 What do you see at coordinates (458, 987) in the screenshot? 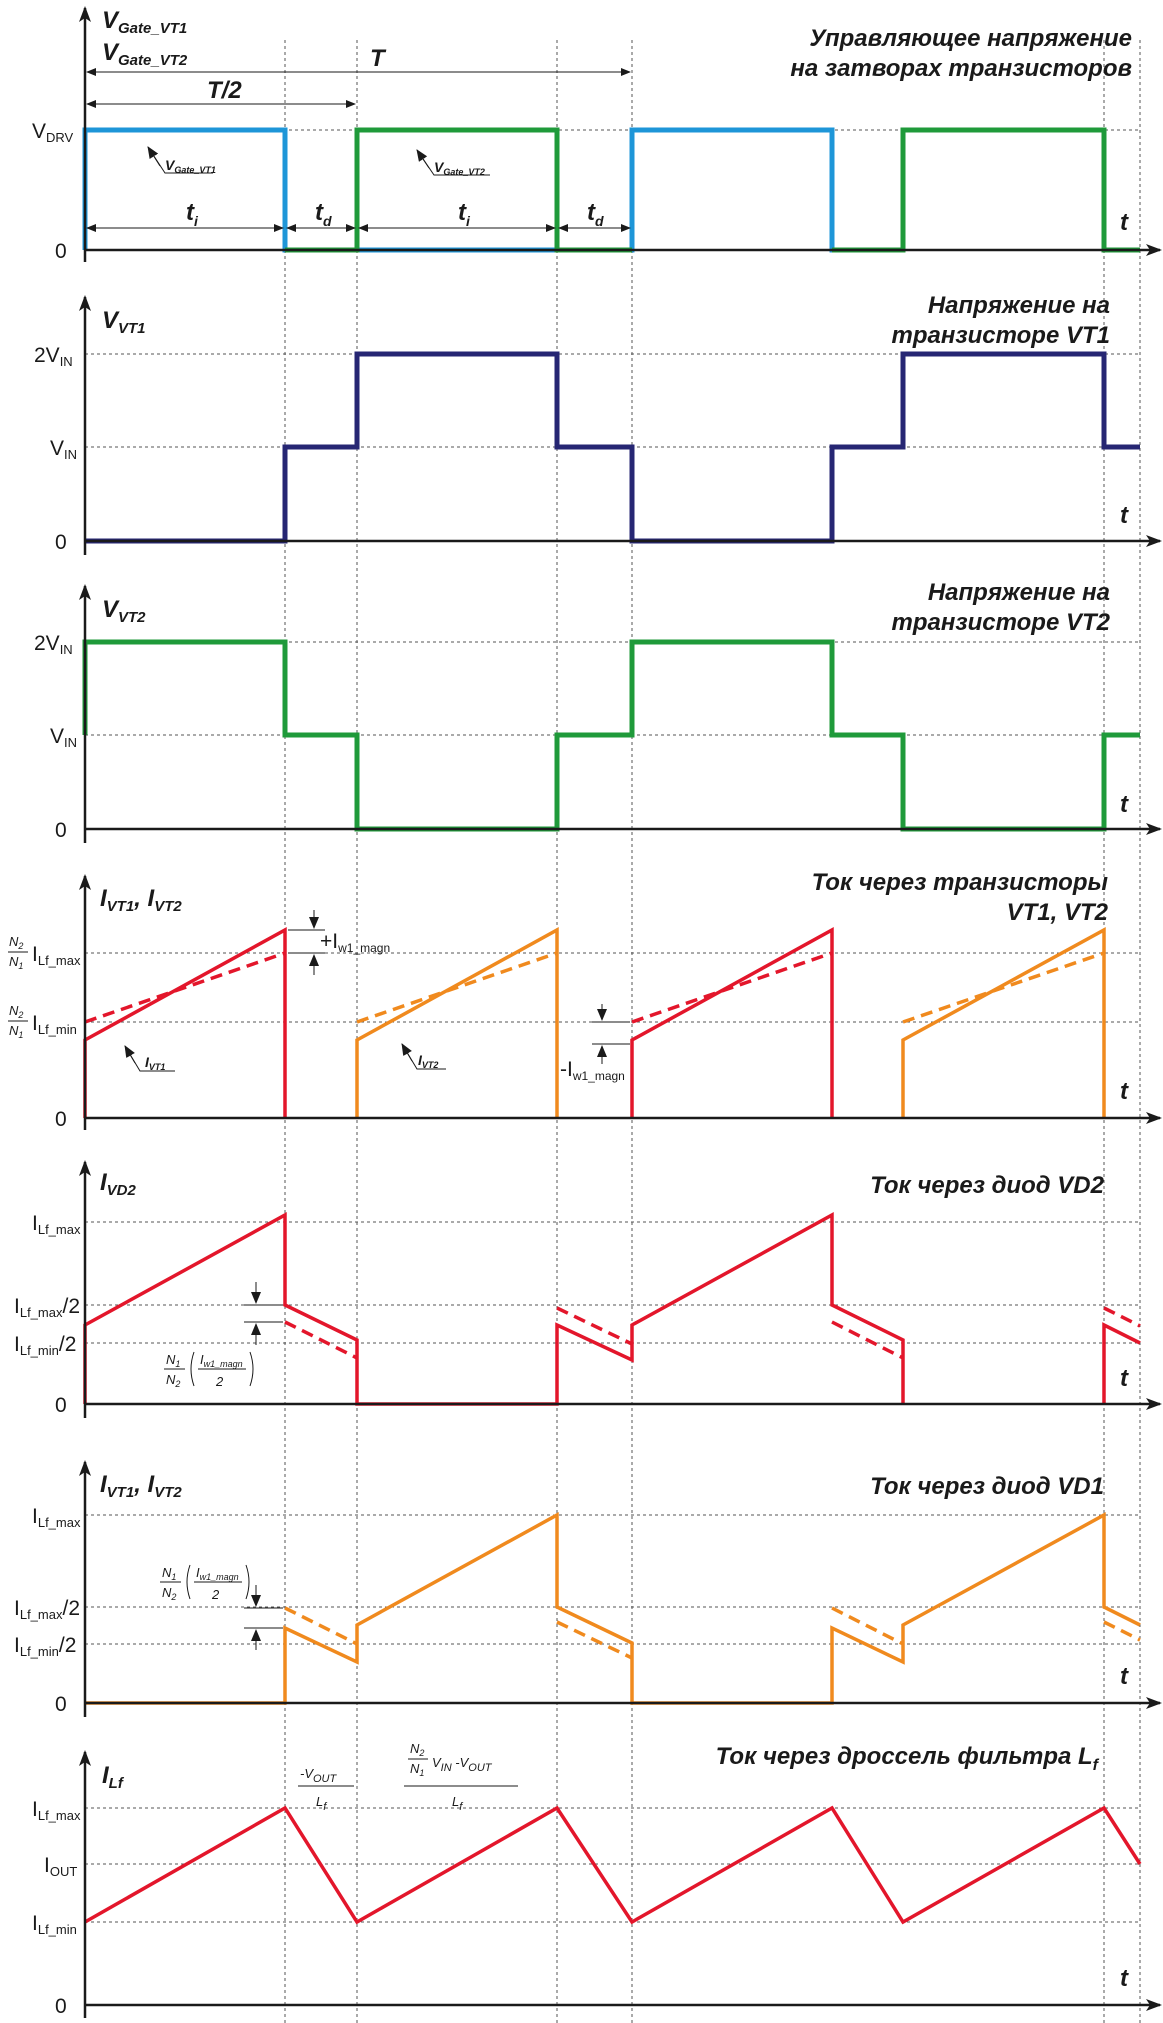
I see `ivt1-dashed` at bounding box center [458, 987].